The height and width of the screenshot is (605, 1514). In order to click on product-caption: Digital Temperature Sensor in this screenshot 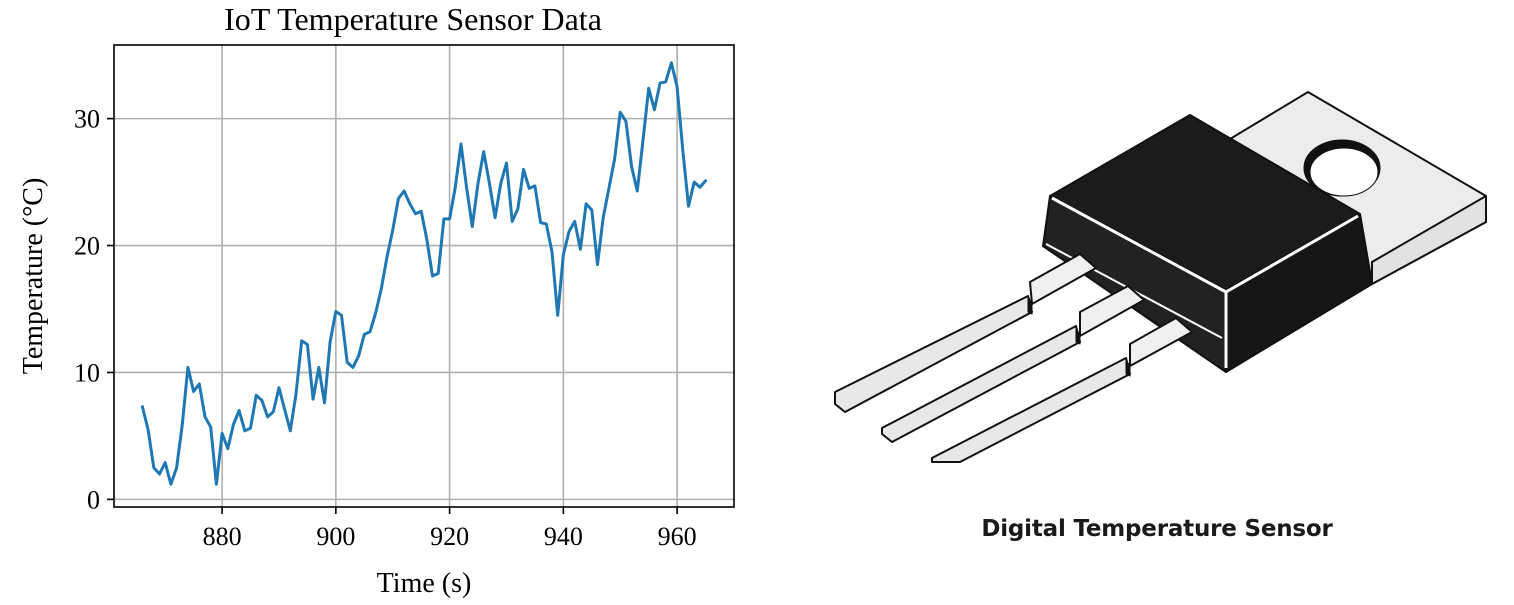, I will do `click(1157, 529)`.